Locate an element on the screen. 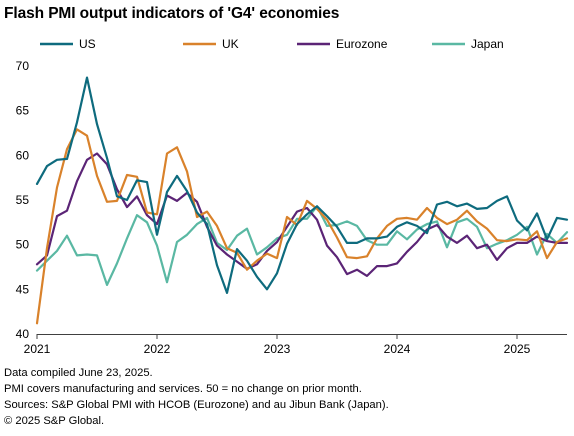 This screenshot has width=574, height=436. x-axis: 2021 2022 2023 2024 2025 is located at coordinates (295, 345).